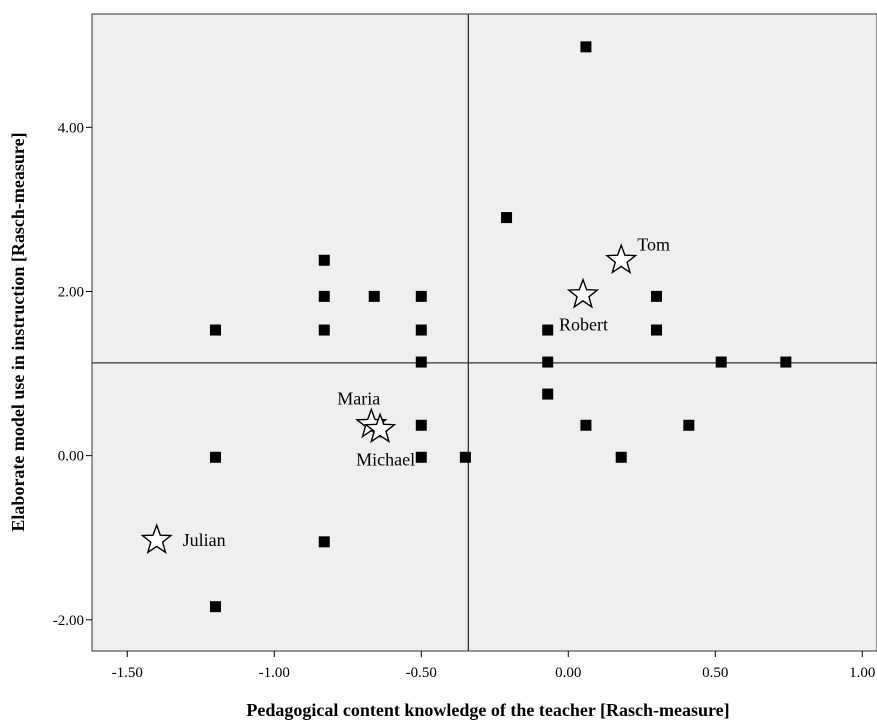  Describe the element at coordinates (421, 673) in the screenshot. I see `x-tick-label: -0.50` at that location.